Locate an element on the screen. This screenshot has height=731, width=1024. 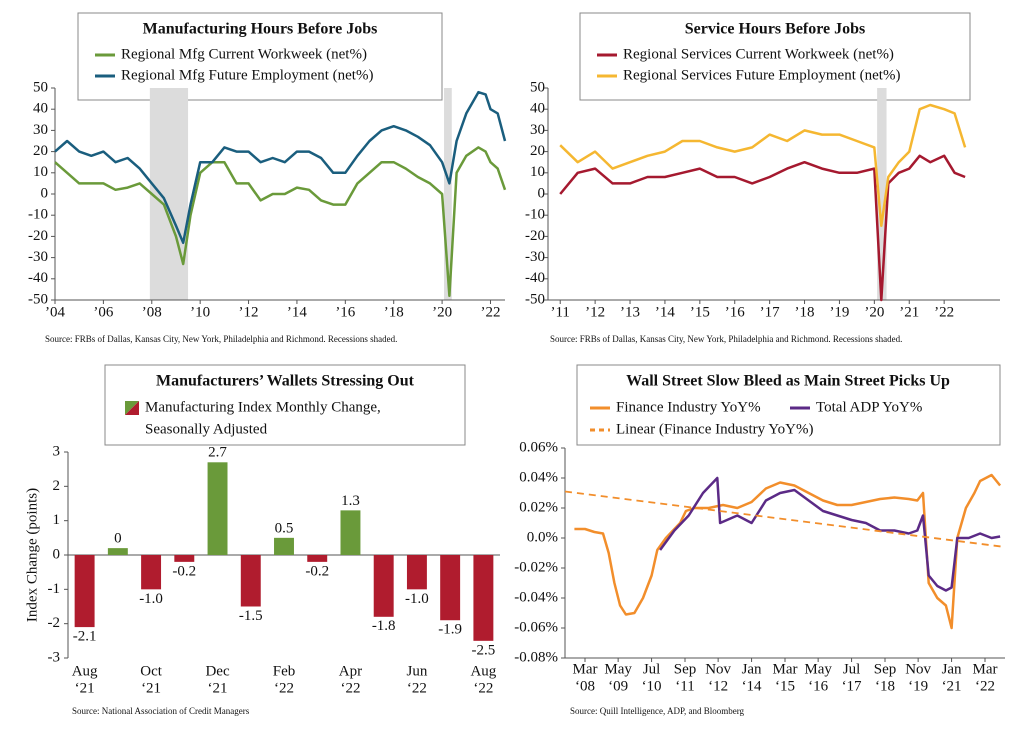
value-label: -1.8 is located at coordinates (384, 626).